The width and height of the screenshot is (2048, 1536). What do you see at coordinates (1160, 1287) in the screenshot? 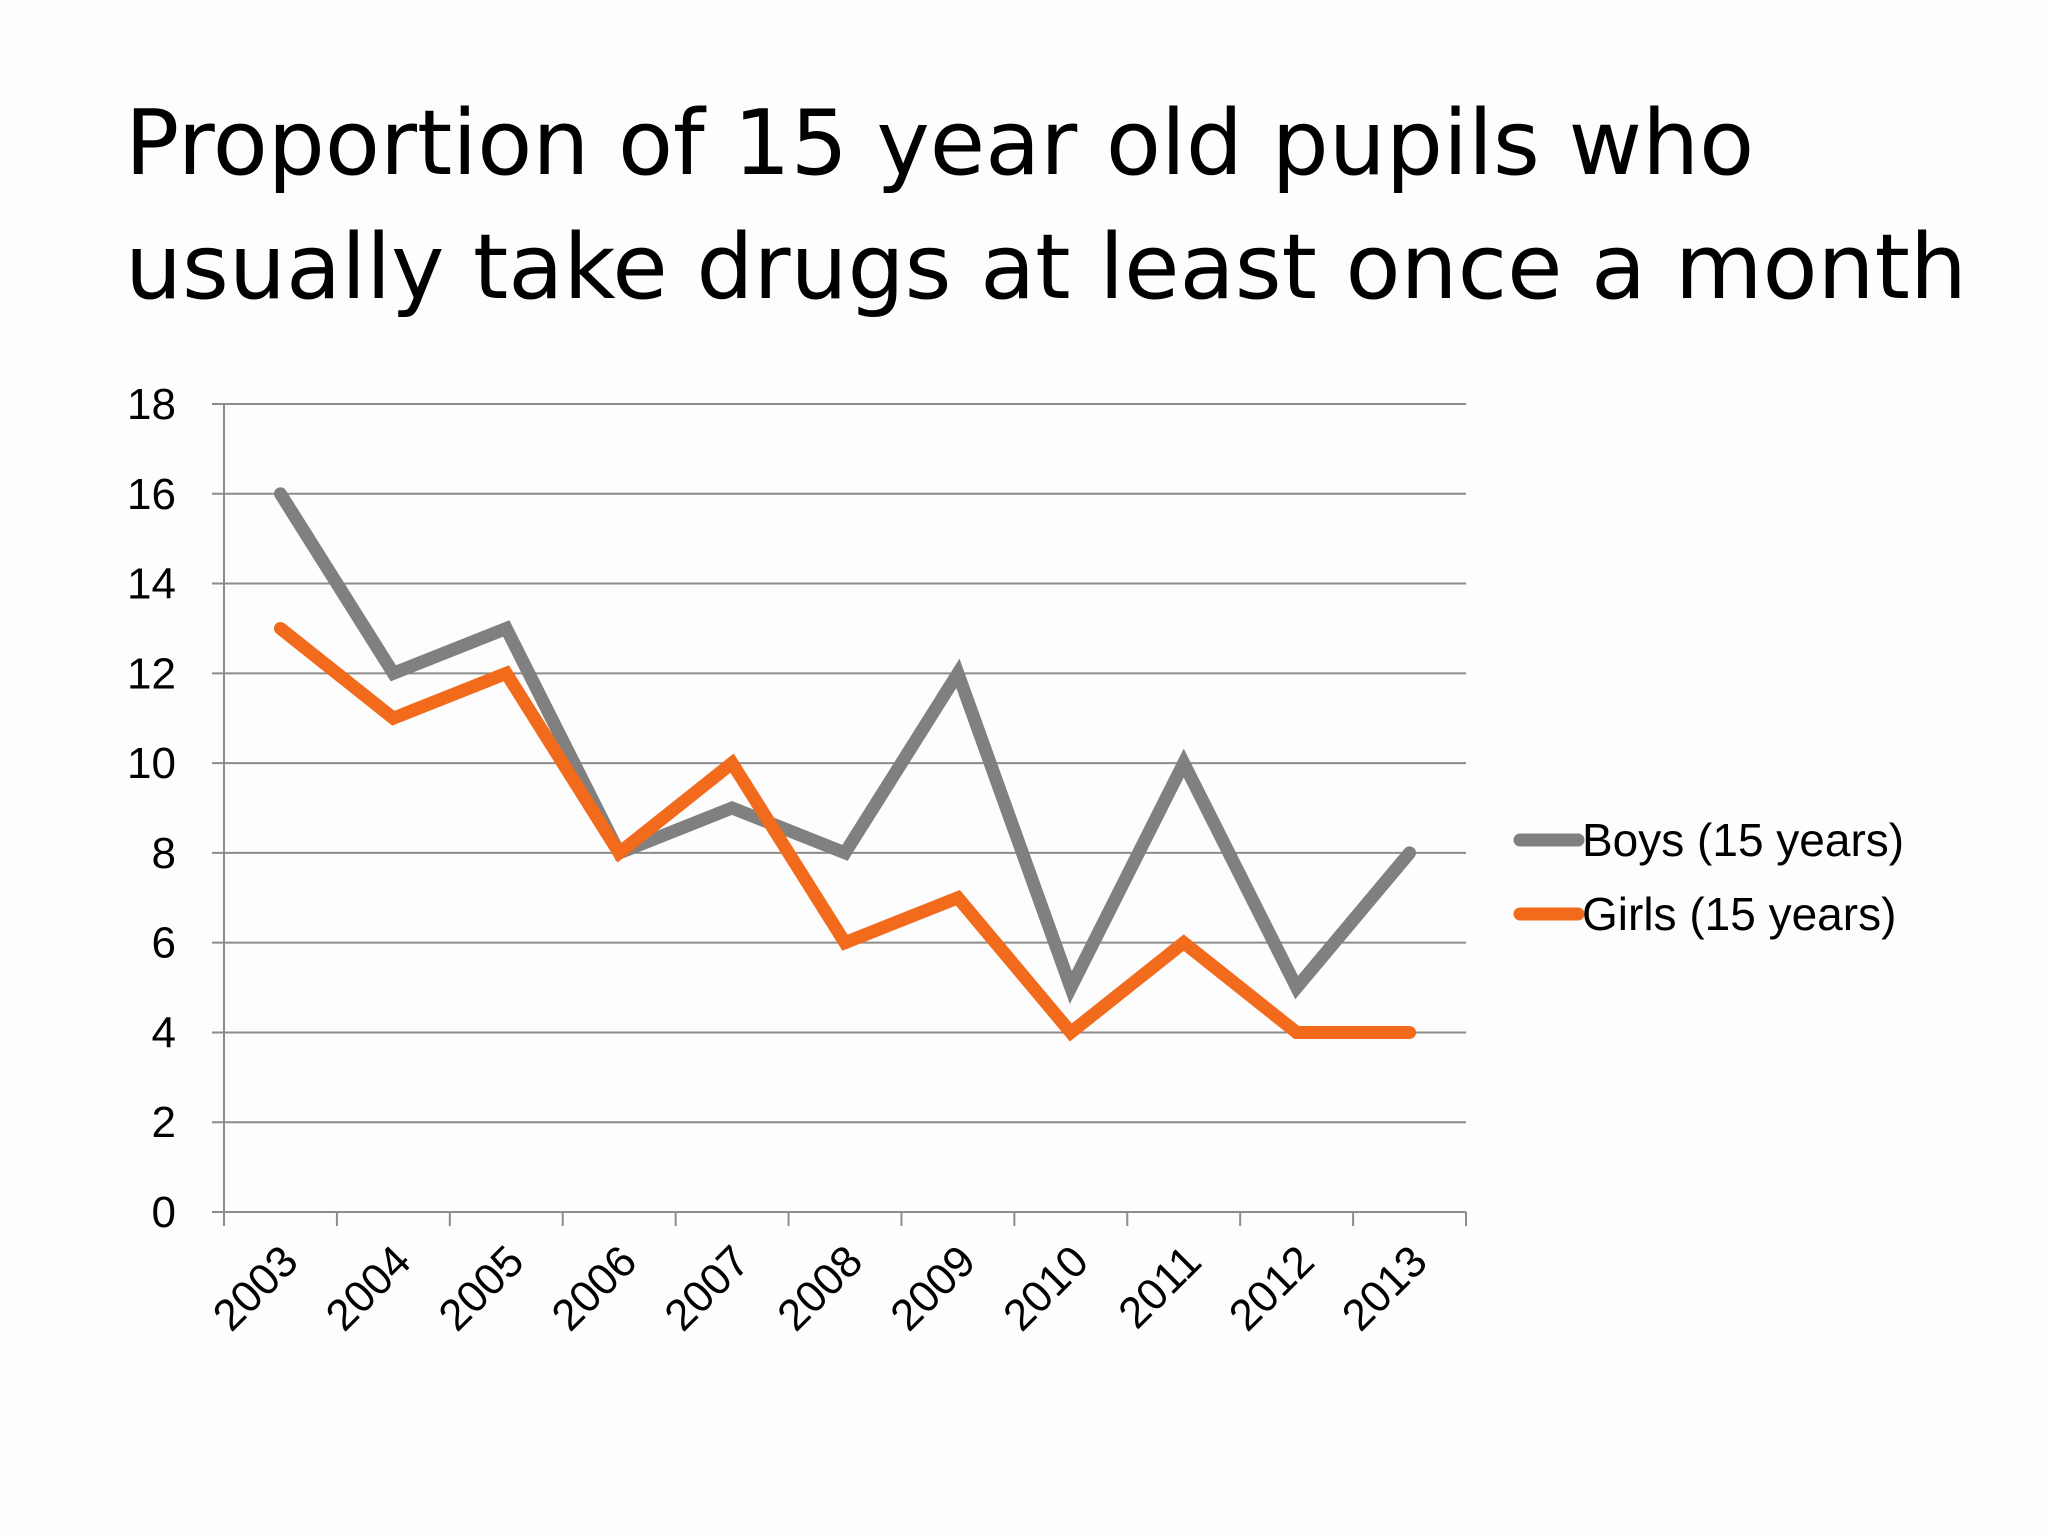
I see `x-tick-label: 2011` at bounding box center [1160, 1287].